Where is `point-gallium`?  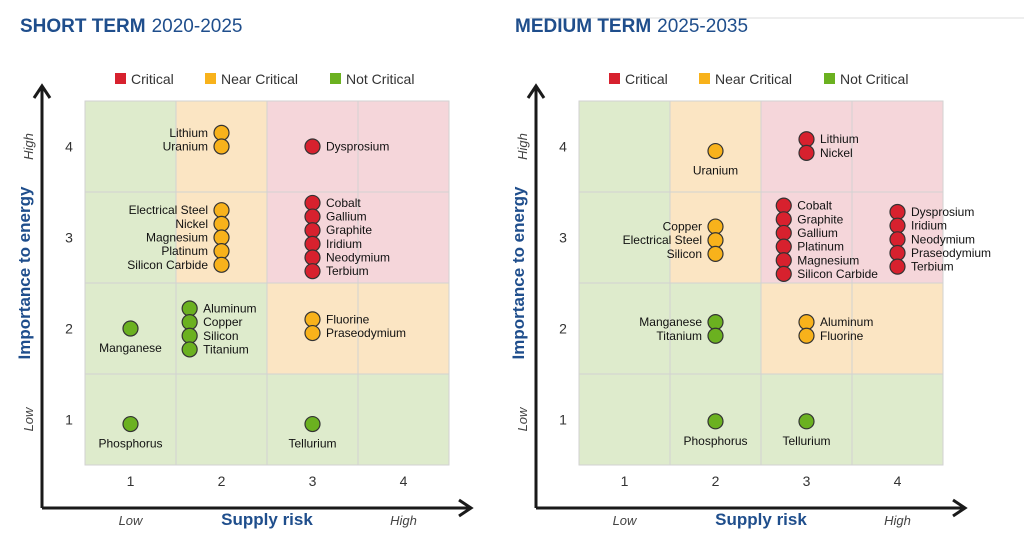
point-gallium is located at coordinates (312, 216).